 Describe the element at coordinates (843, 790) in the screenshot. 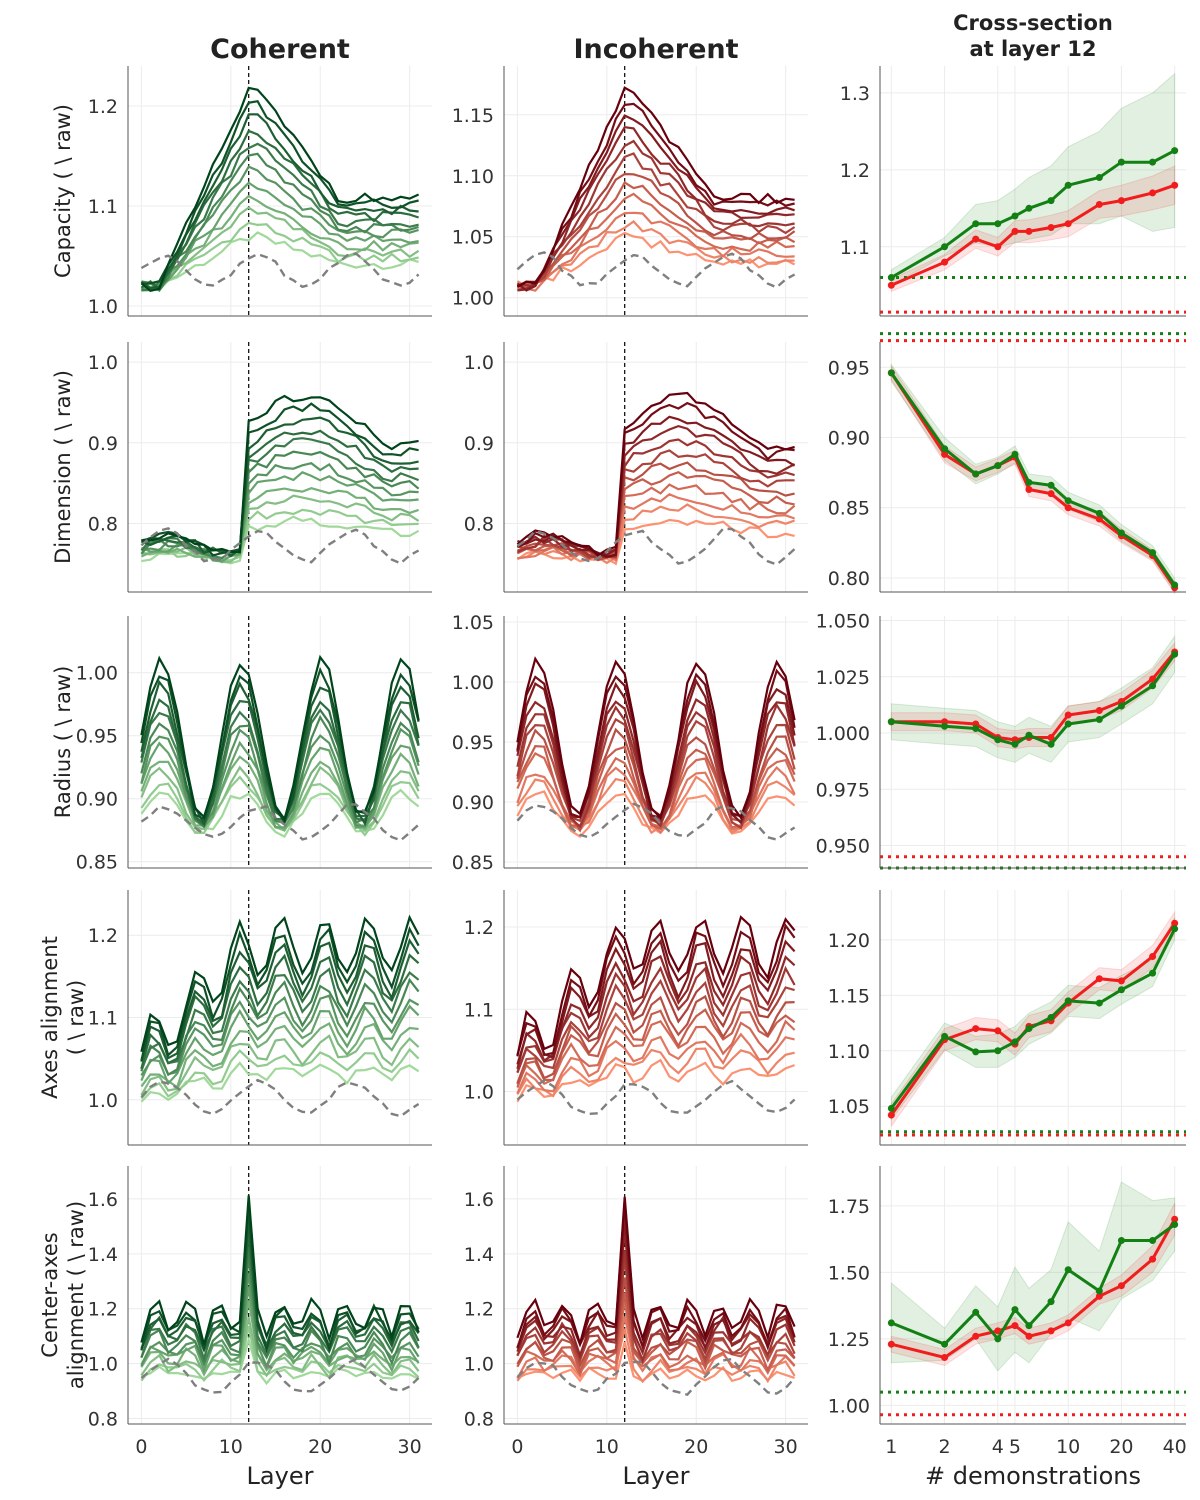

I see `y-tick-label: 0.975` at that location.